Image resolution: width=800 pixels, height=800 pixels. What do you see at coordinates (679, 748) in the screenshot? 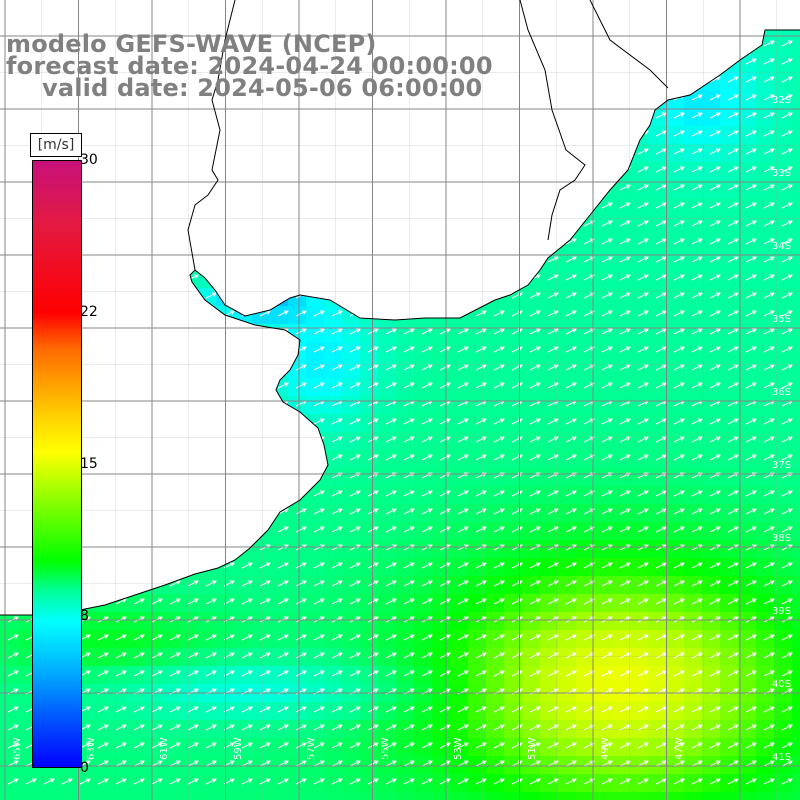
I see `longitude-label: 47W` at bounding box center [679, 748].